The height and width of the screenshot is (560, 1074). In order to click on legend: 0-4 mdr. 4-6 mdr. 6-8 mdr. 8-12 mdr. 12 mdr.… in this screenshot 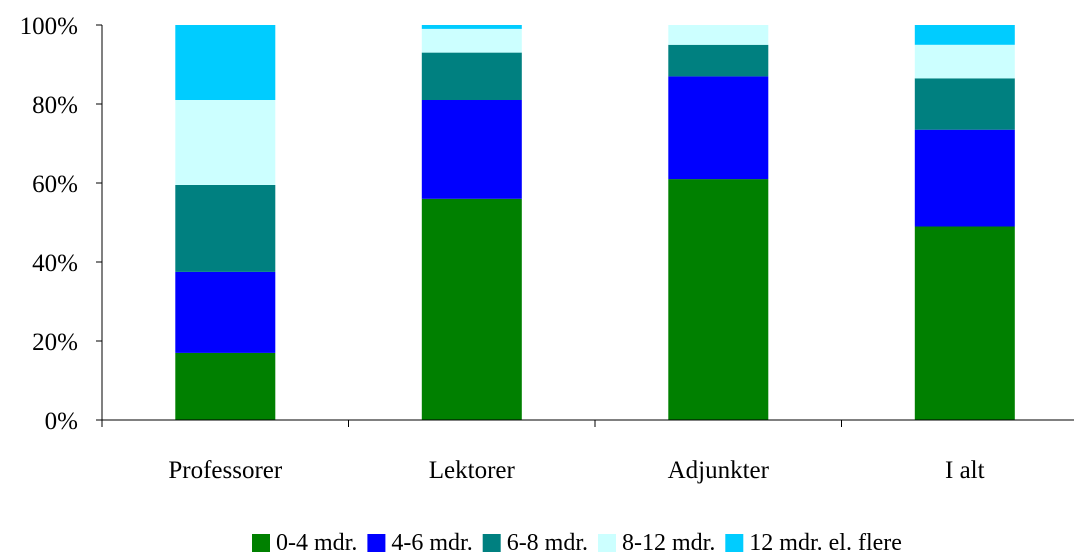, I will do `click(577, 543)`.